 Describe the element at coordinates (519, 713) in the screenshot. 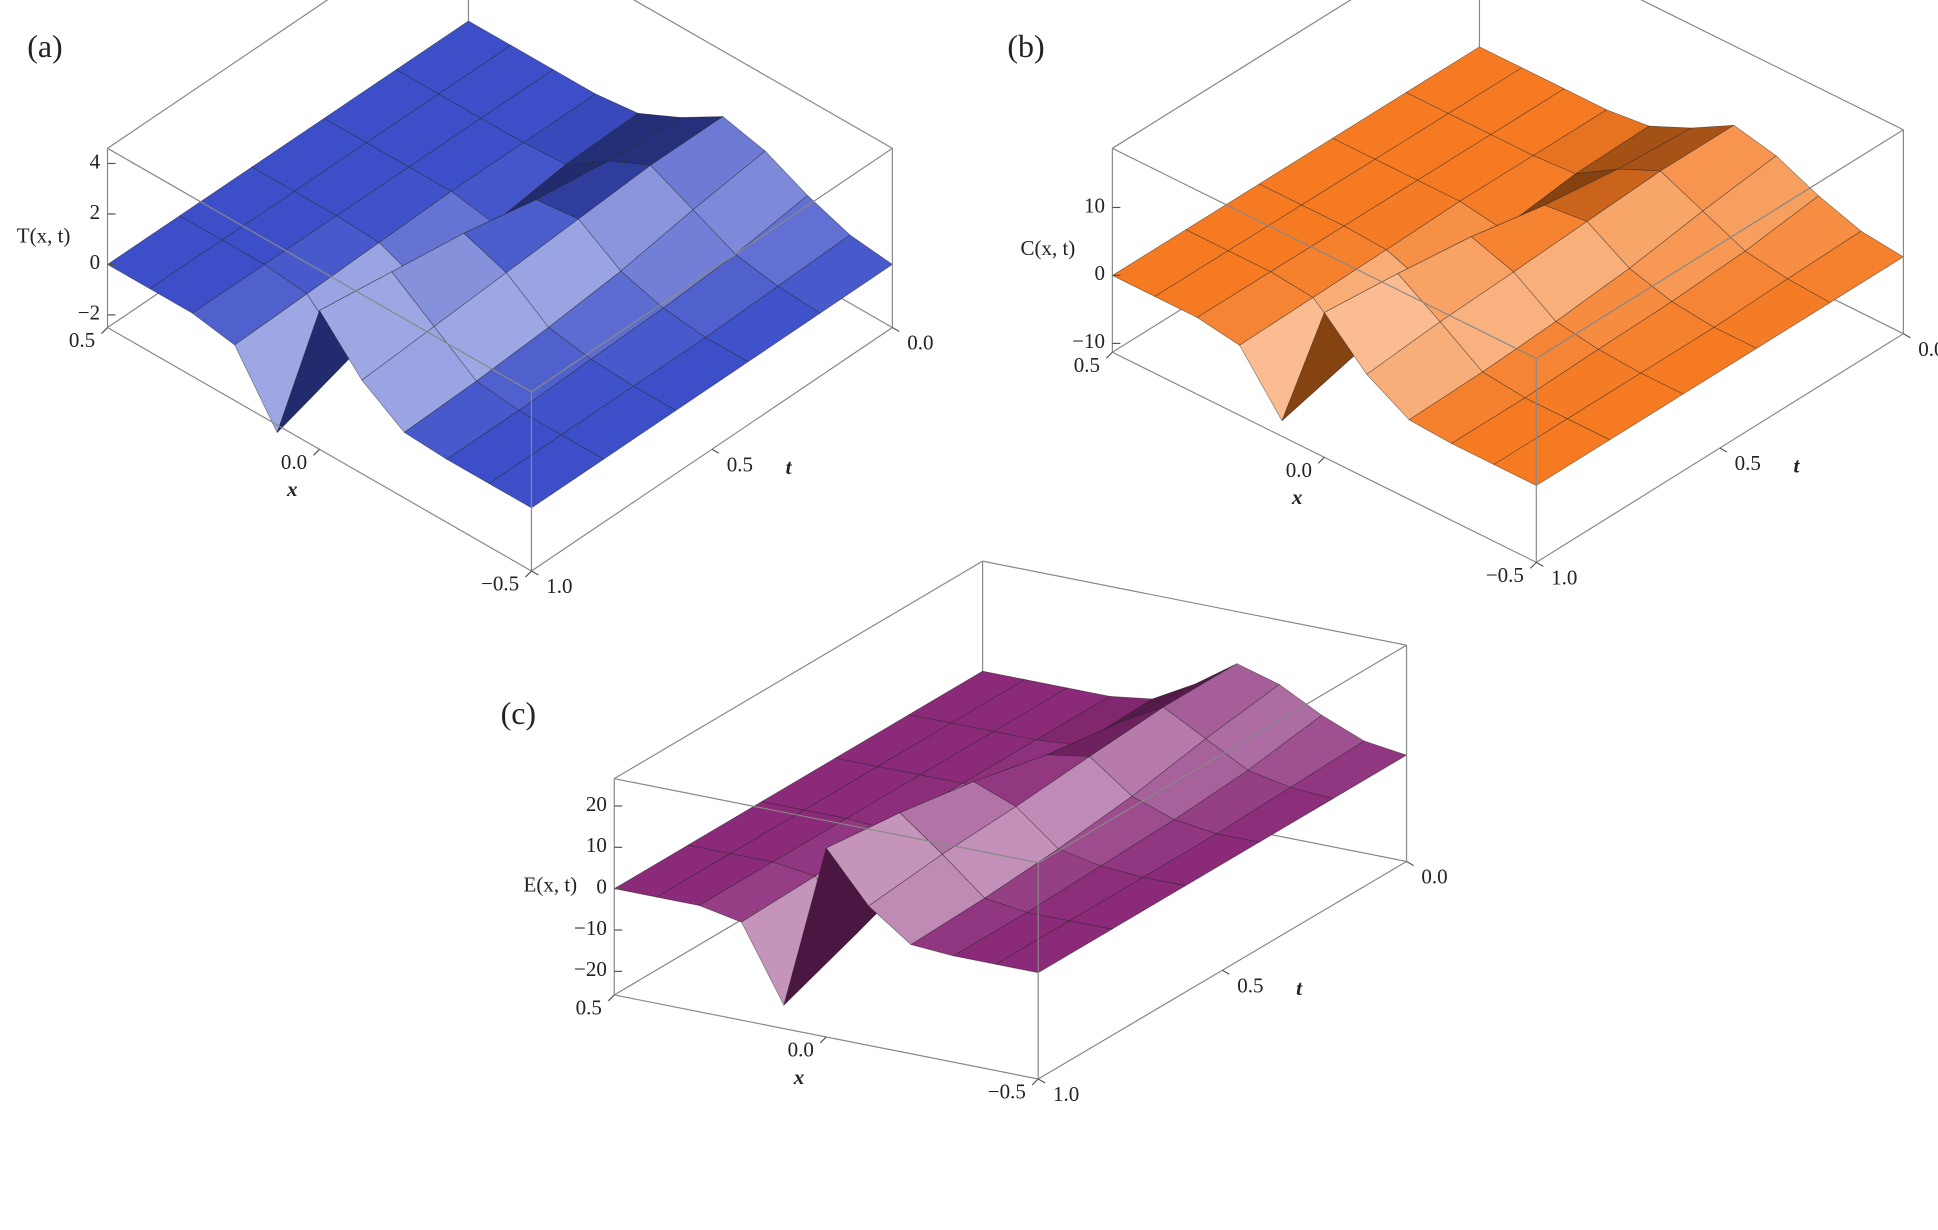

I see `panel-label: (c)` at that location.